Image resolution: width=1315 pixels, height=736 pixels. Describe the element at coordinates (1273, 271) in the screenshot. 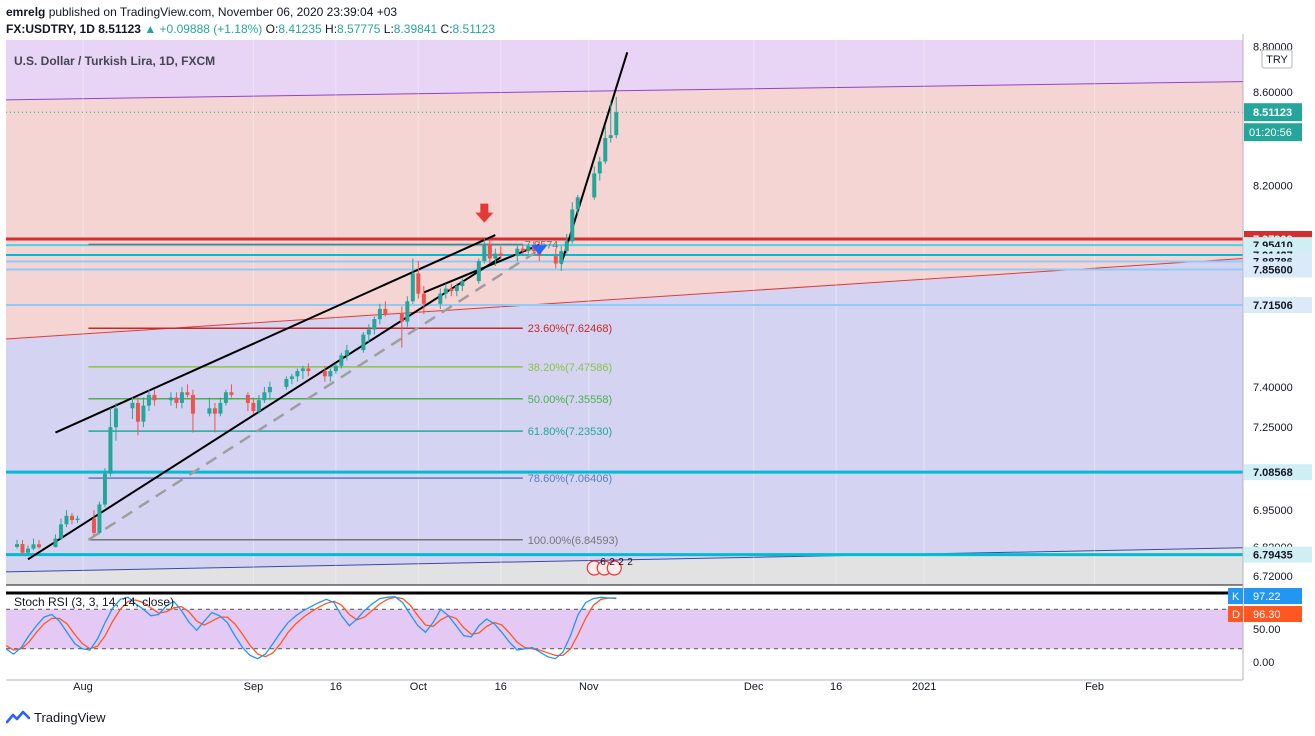

I see `level-price-label: 7.85600` at that location.